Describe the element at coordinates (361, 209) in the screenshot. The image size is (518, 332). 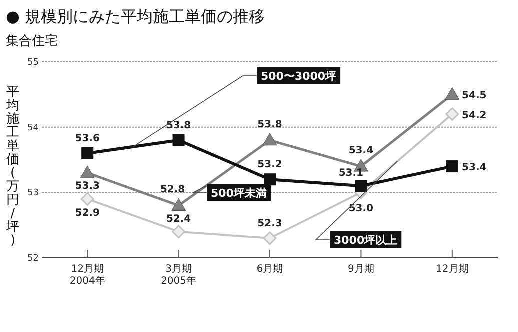
I see `data-label: 53.0` at that location.